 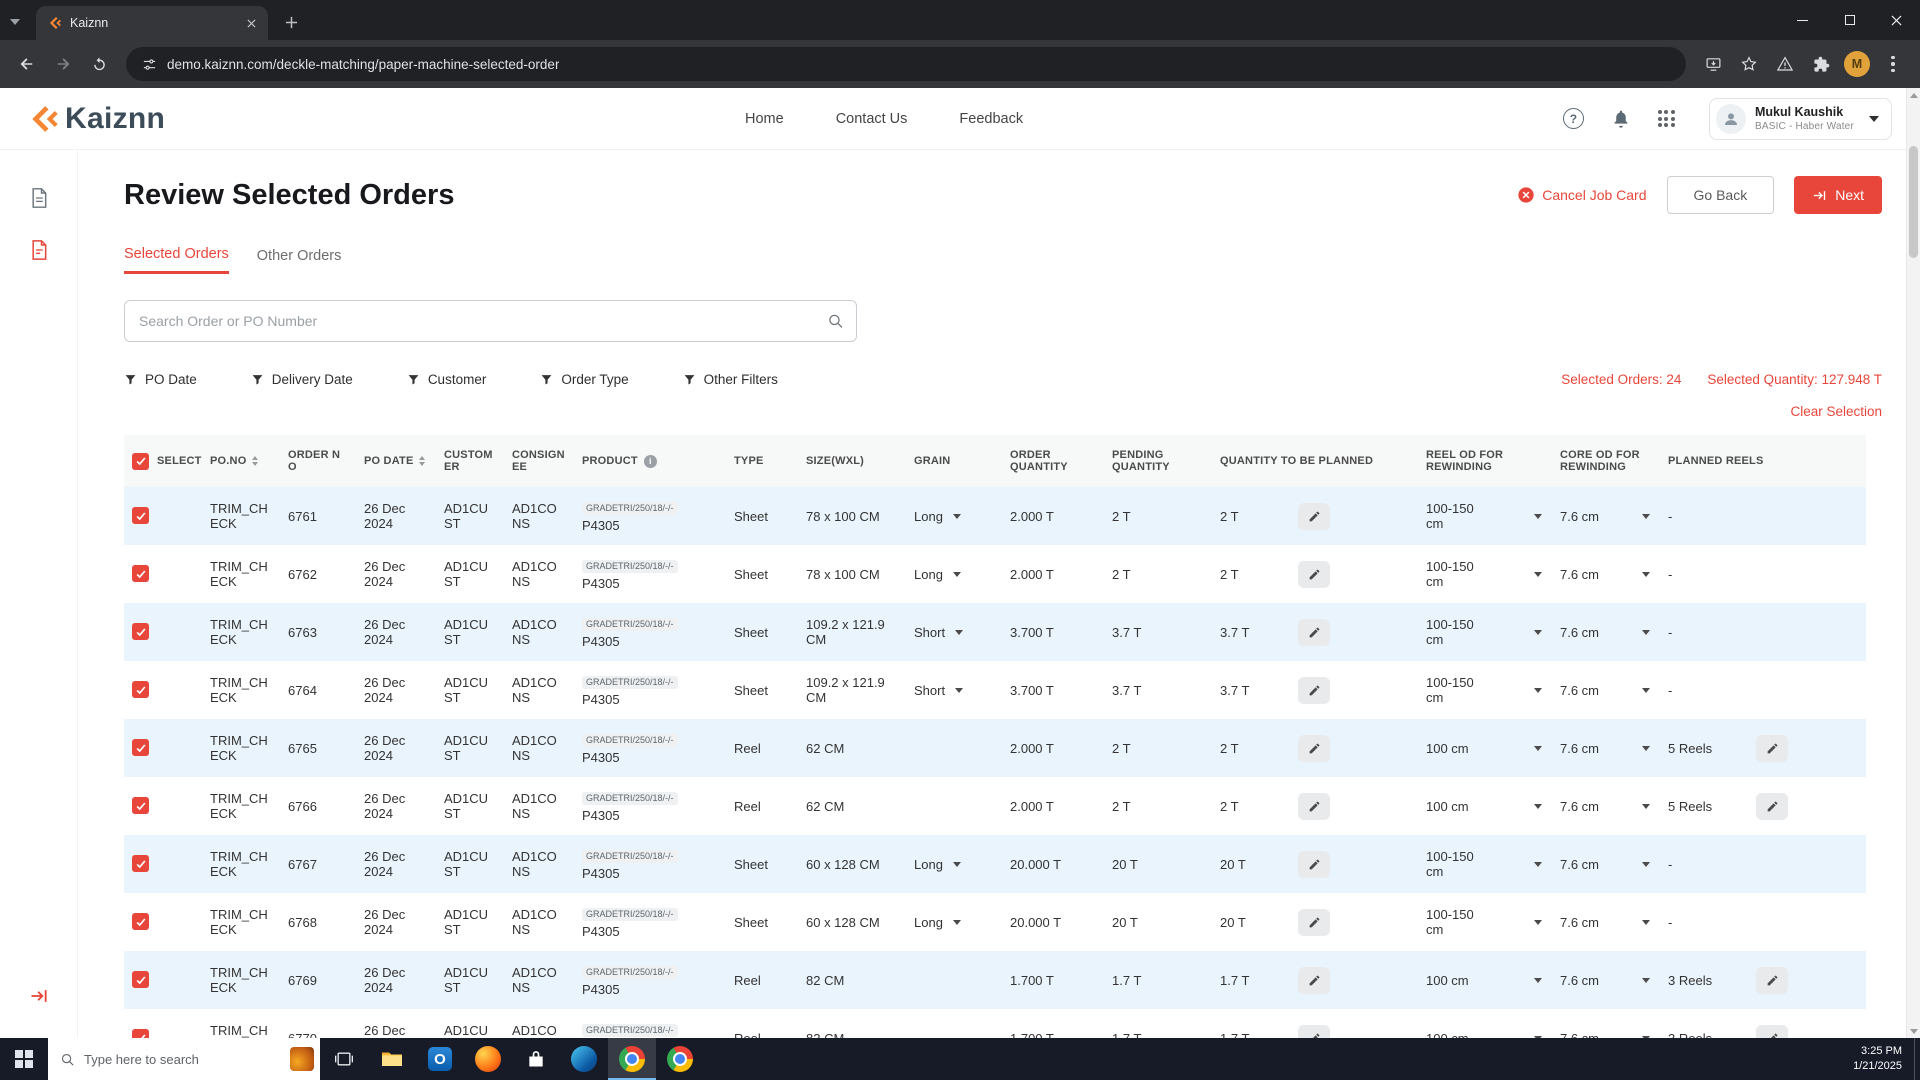 I want to click on taskbar-search, so click(x=184, y=1059).